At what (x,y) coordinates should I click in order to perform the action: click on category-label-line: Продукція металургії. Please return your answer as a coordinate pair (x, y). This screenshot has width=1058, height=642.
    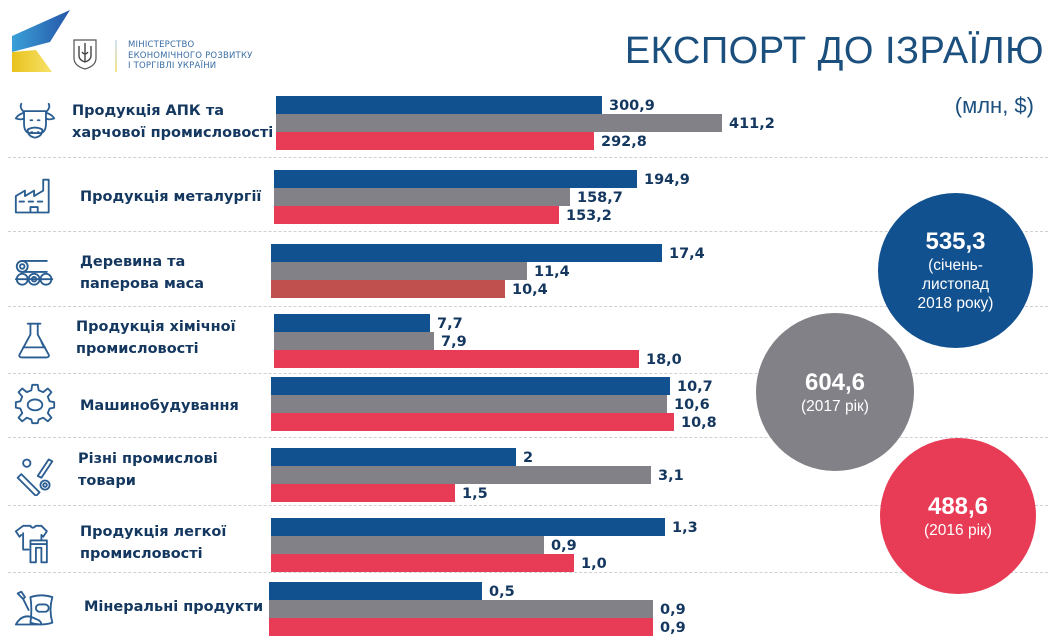
    Looking at the image, I should click on (171, 197).